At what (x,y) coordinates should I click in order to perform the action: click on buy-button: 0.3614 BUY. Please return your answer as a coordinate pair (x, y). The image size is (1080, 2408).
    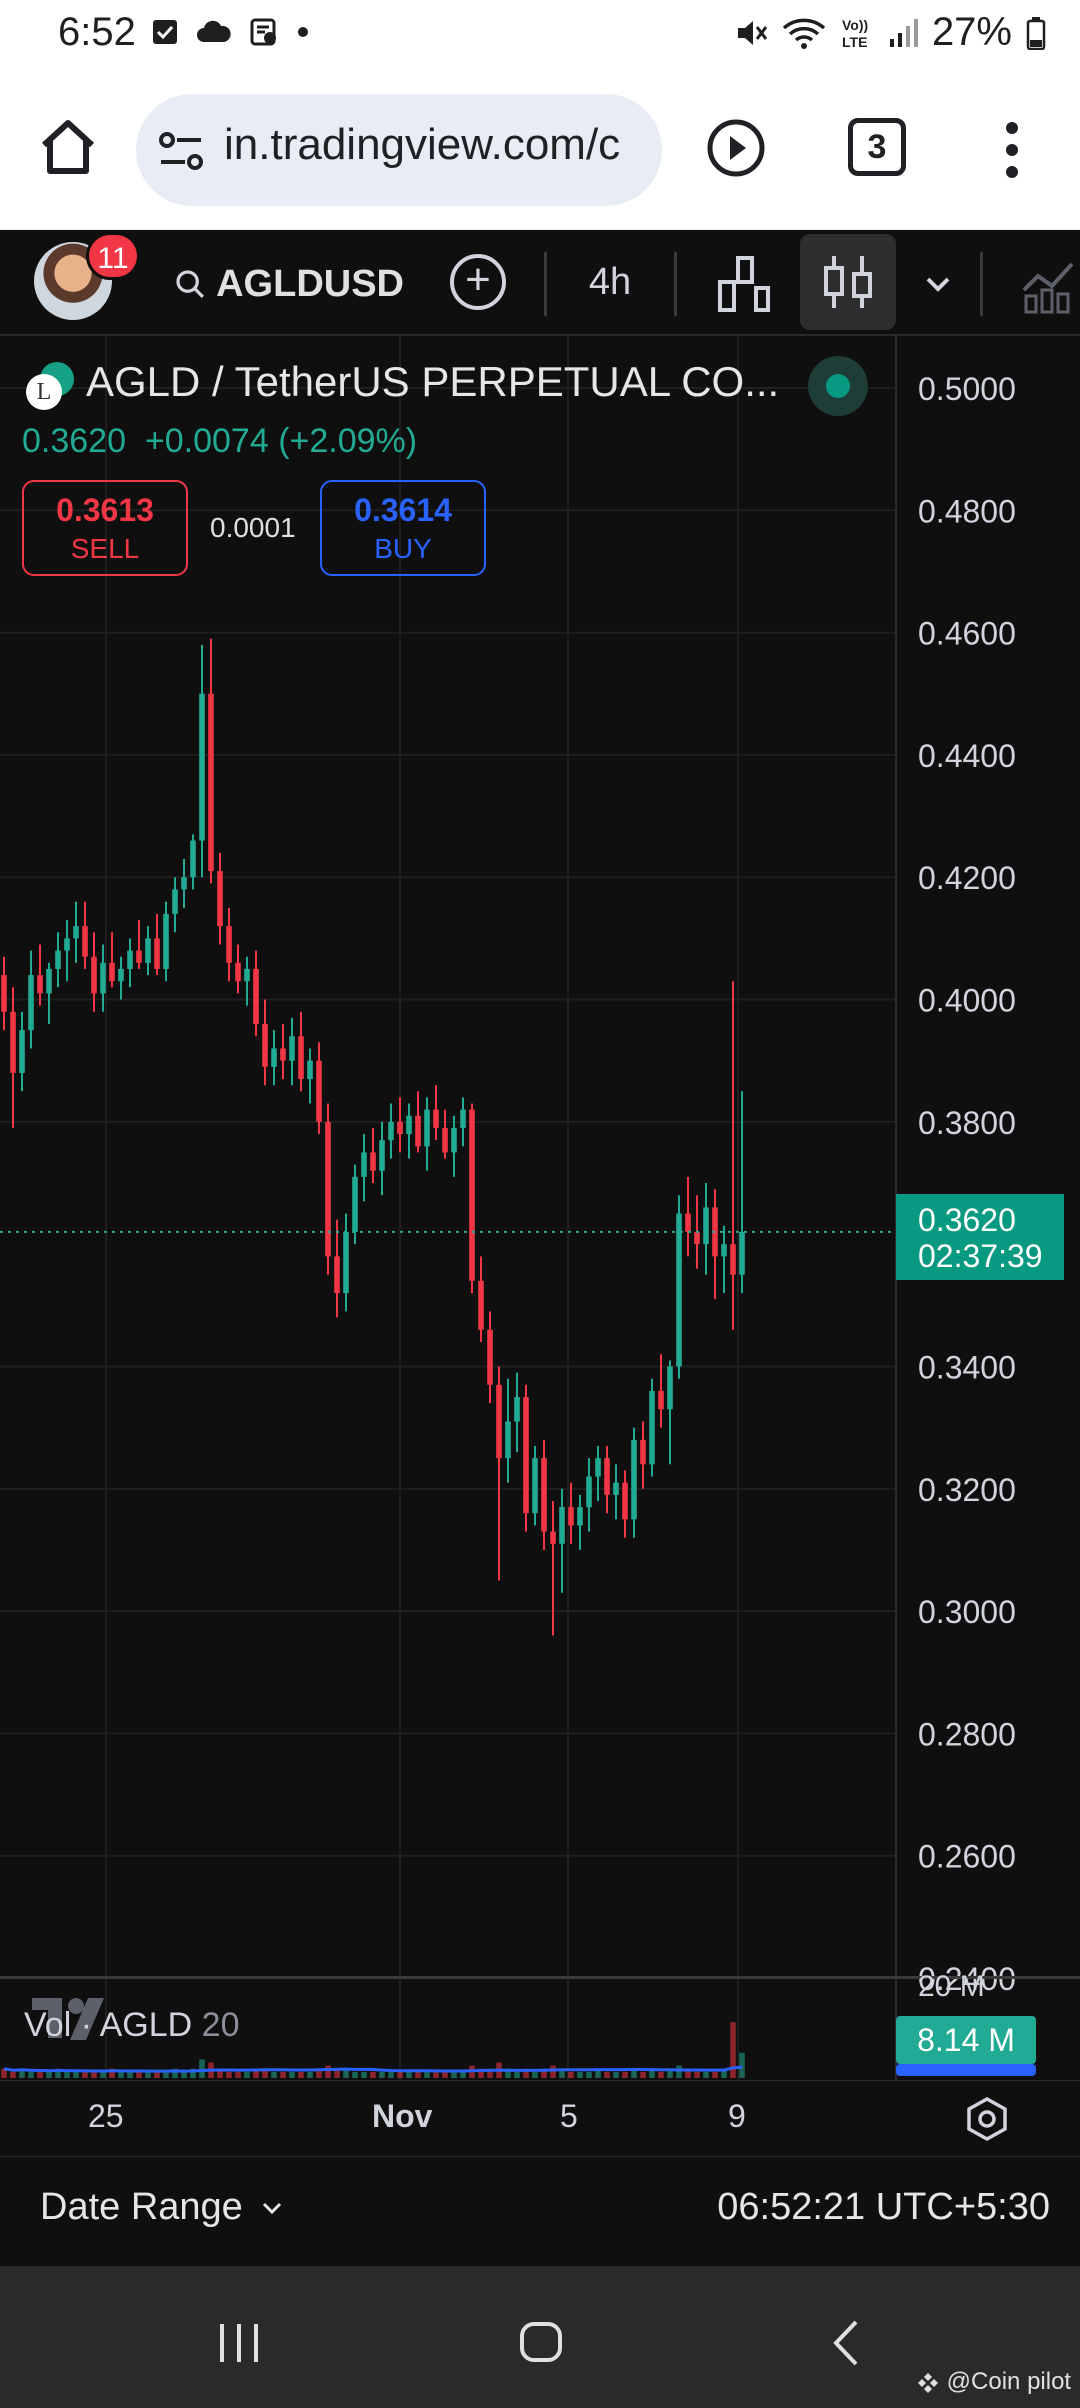
    Looking at the image, I should click on (403, 528).